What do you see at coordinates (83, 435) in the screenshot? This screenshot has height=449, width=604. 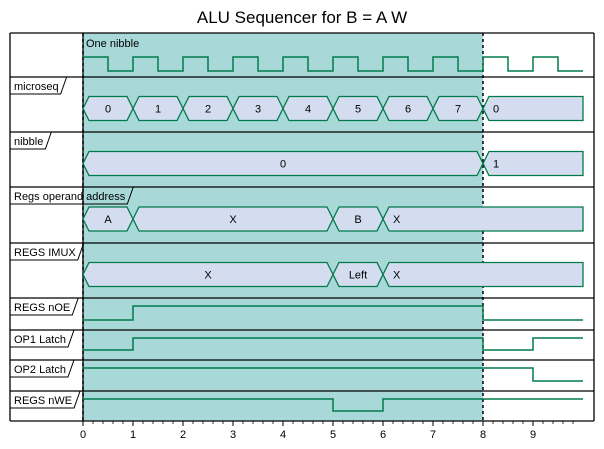 I see `tick-label: 0` at bounding box center [83, 435].